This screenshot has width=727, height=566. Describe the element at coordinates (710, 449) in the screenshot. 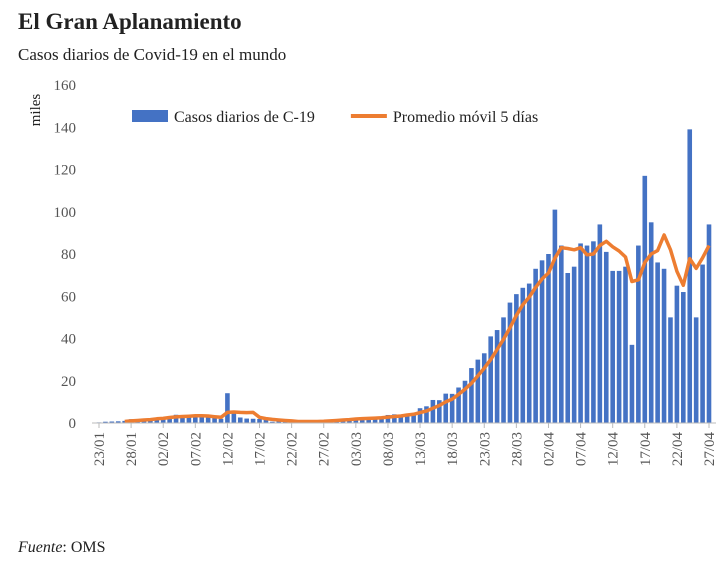

I see `x-tick-label: 27/04` at that location.